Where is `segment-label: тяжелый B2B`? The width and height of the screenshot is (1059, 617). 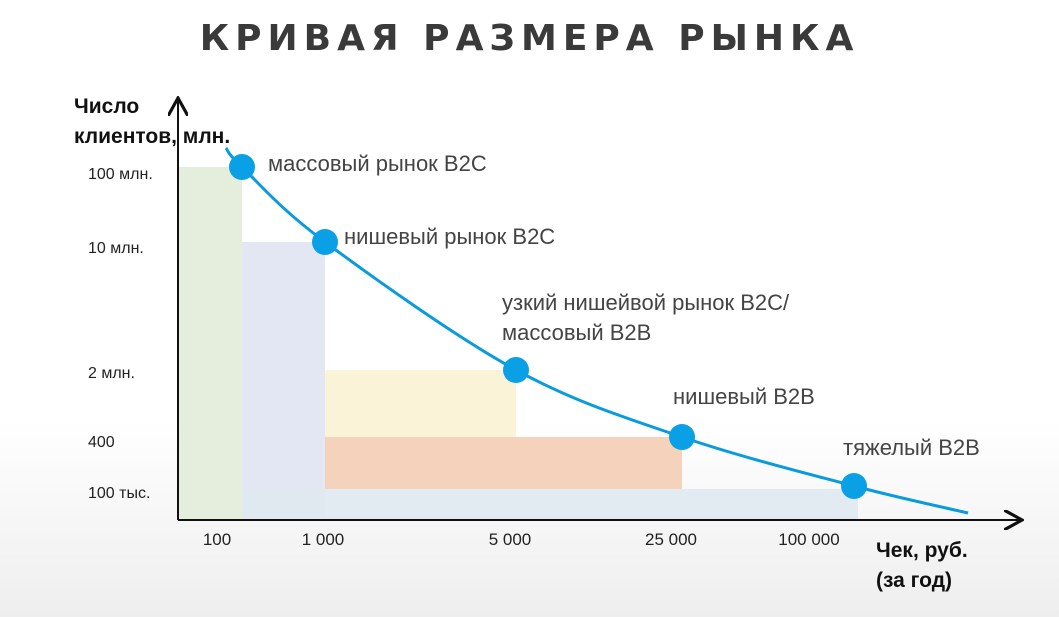
segment-label: тяжелый B2B is located at coordinates (911, 447).